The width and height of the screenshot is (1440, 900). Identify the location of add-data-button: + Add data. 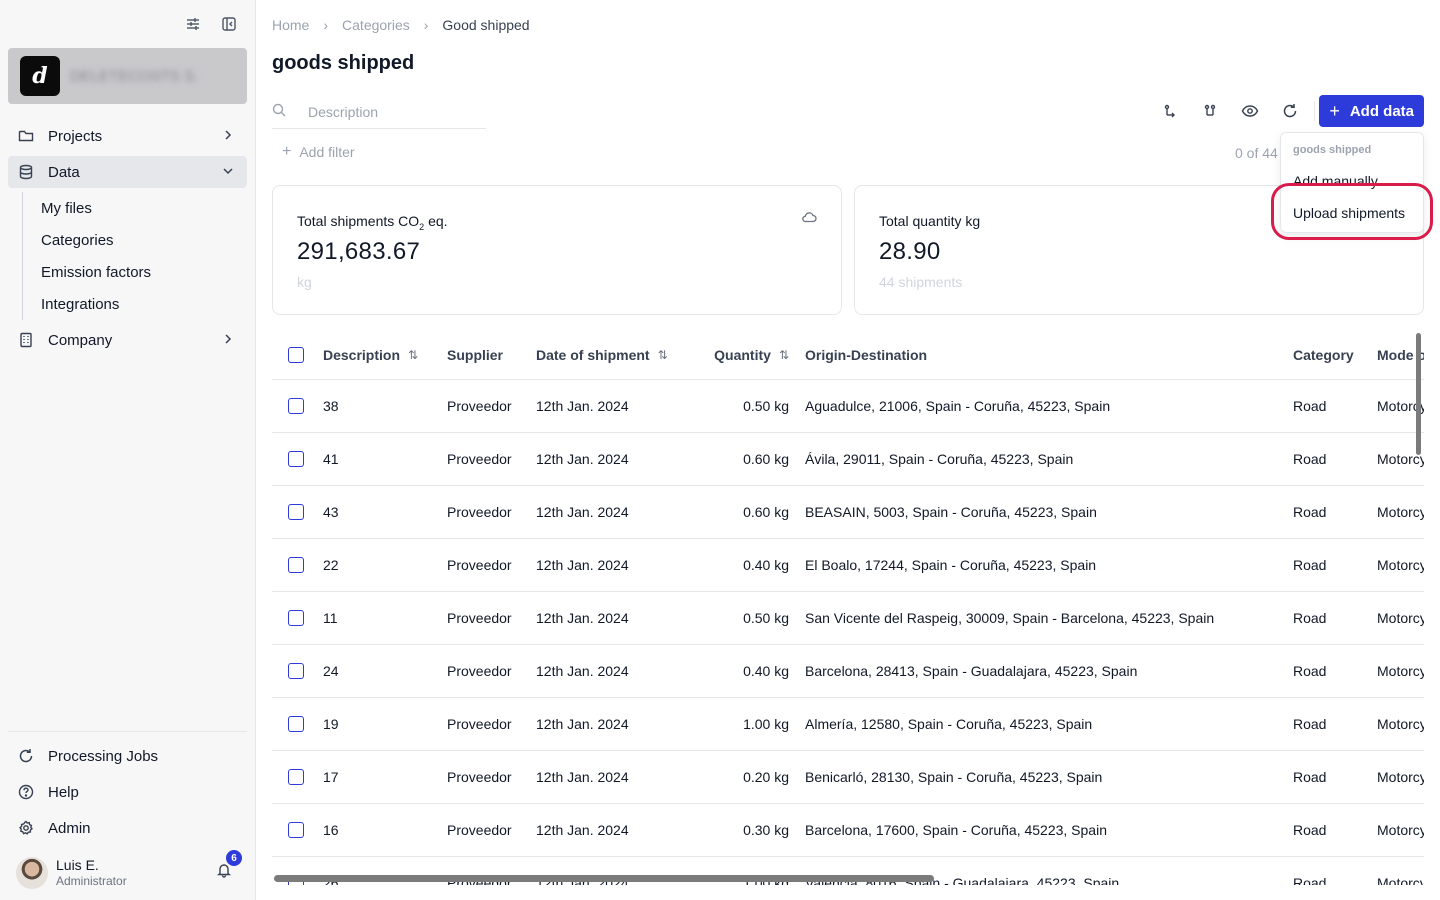
(1371, 111).